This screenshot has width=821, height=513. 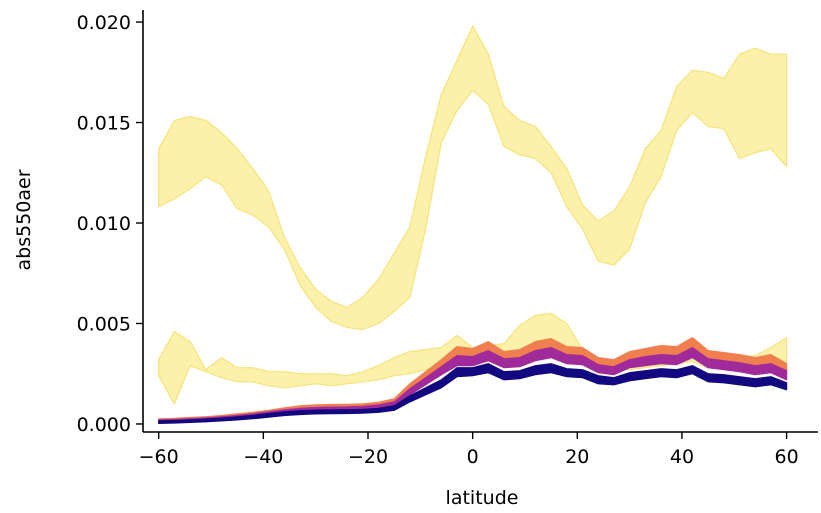 What do you see at coordinates (473, 457) in the screenshot?
I see `x-tick-label: 0` at bounding box center [473, 457].